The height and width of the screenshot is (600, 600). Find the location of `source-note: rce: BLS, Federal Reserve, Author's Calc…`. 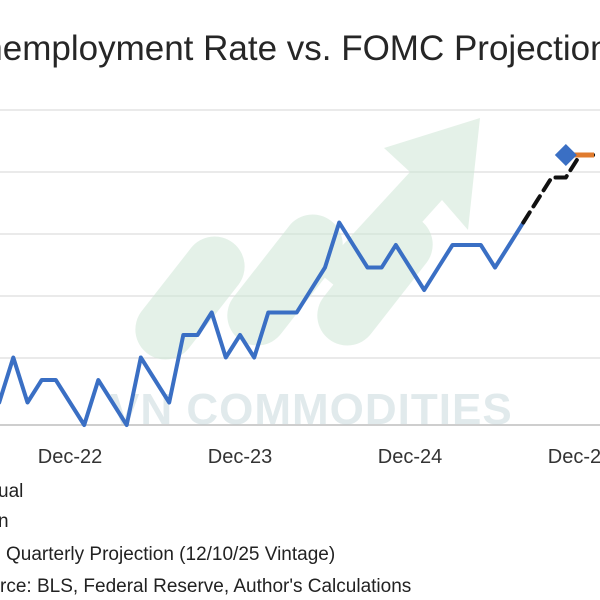

source-note: rce: BLS, Federal Reserve, Author's Calc… is located at coordinates (205, 586).